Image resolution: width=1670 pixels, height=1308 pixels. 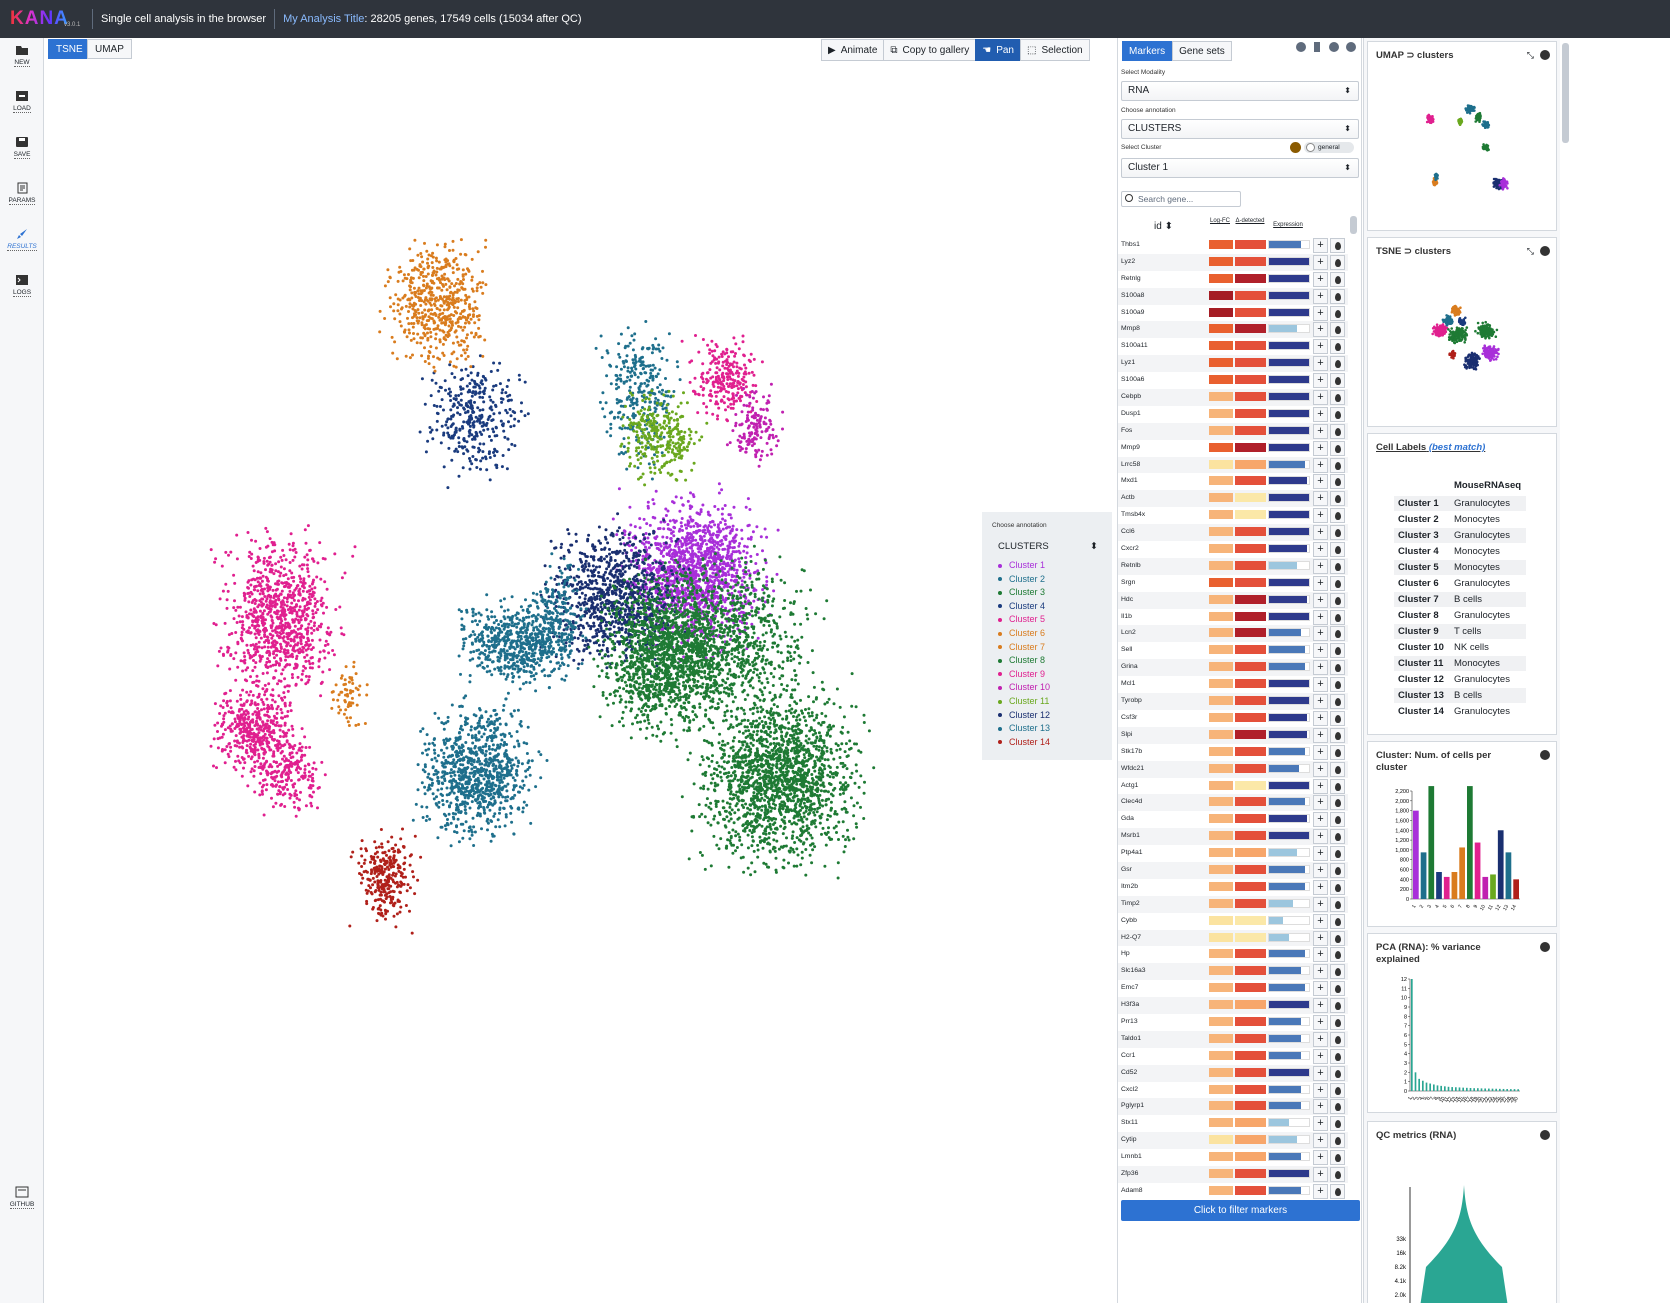 I want to click on nav-new-button: NEW, so click(x=22, y=55).